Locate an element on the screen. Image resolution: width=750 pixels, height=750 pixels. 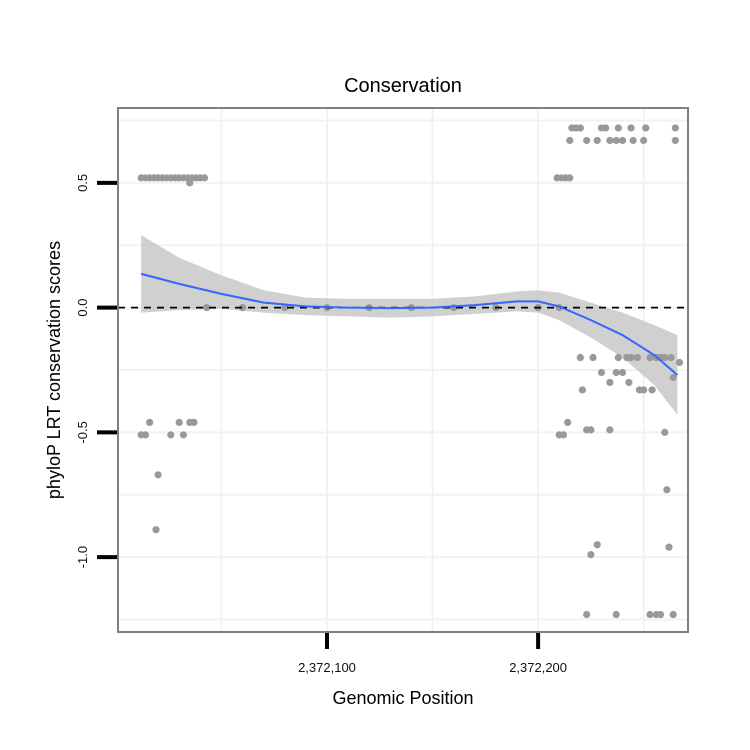
smooth-fit-line is located at coordinates (409, 324).